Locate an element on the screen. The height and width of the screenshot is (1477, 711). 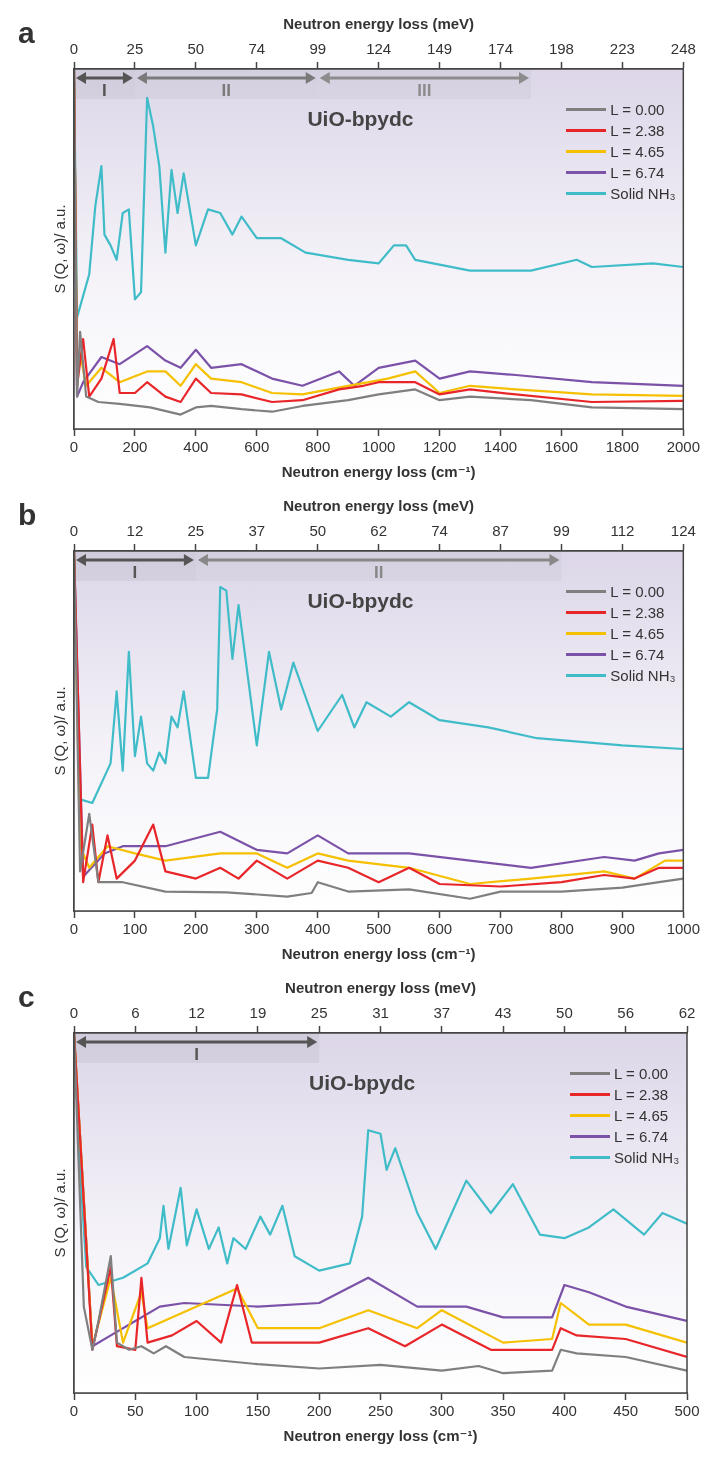
x-tick-label: 900 is located at coordinates (622, 929).